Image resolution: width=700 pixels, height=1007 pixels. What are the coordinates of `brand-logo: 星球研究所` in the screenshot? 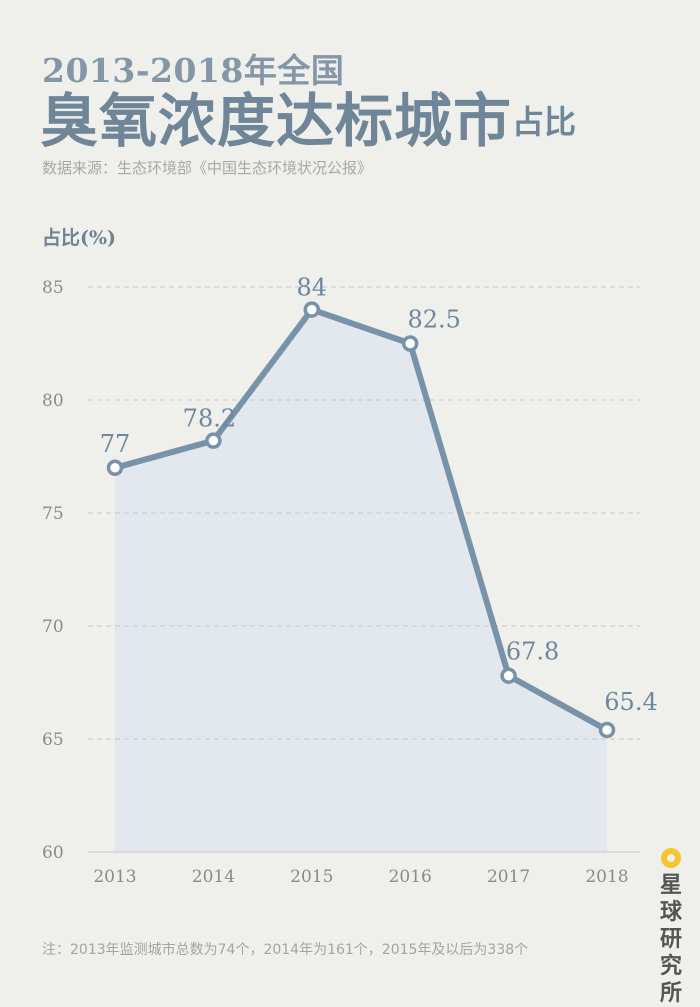 It's located at (671, 927).